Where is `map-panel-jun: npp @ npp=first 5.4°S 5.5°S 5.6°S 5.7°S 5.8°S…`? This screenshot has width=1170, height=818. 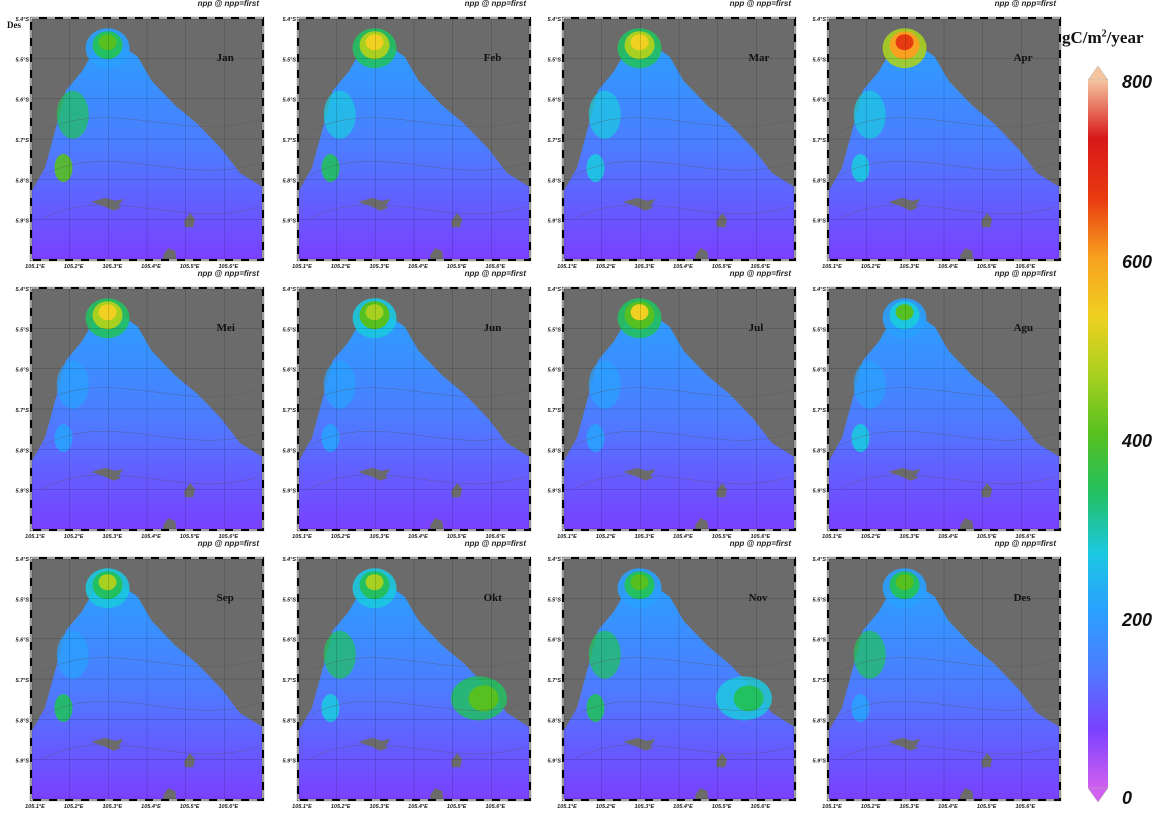
map-panel-jun: npp @ npp=first 5.4°S 5.5°S 5.6°S 5.7°S 5.8°S… is located at coordinates (401, 408).